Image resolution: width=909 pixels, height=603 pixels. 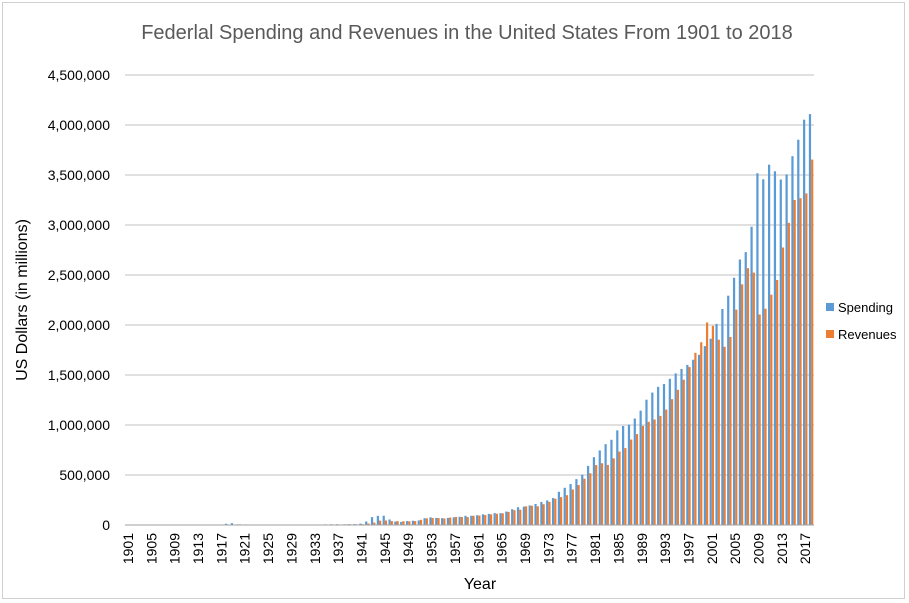 What do you see at coordinates (759, 548) in the screenshot?
I see `x-tick-label: 2009` at bounding box center [759, 548].